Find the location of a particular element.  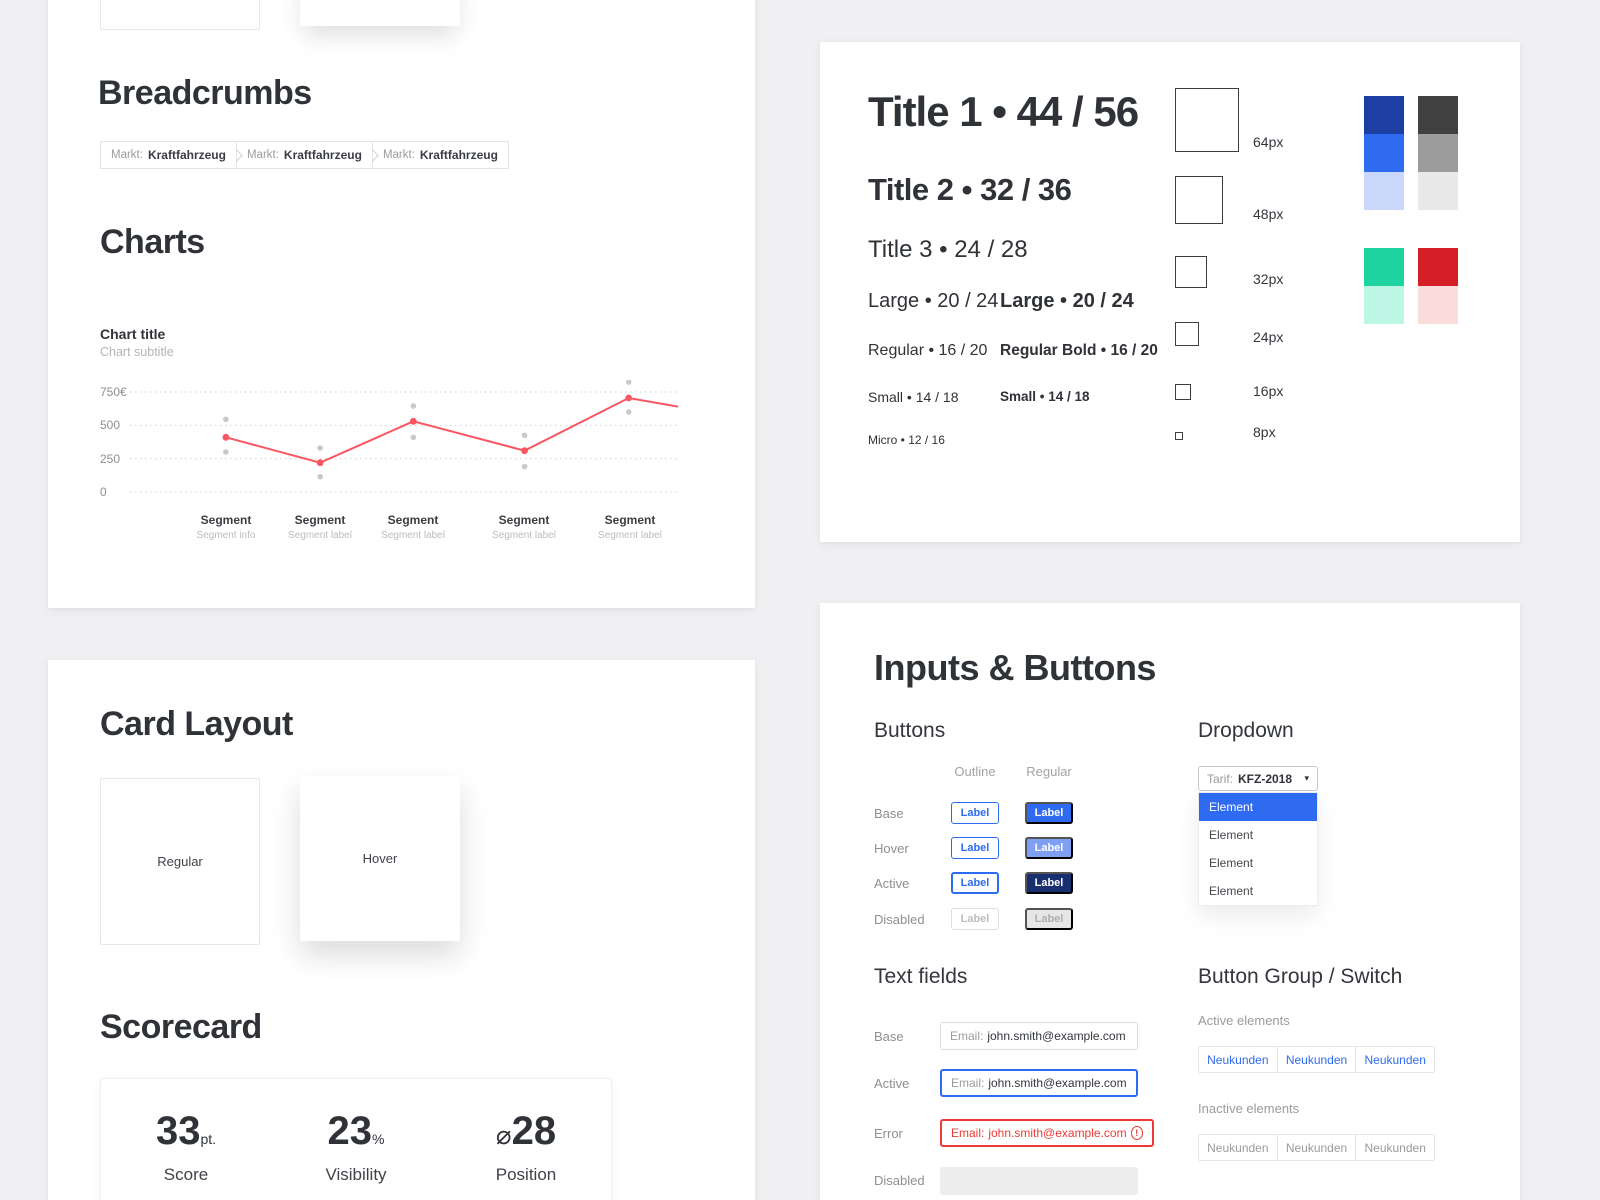

email-field-disabled is located at coordinates (1039, 1181).